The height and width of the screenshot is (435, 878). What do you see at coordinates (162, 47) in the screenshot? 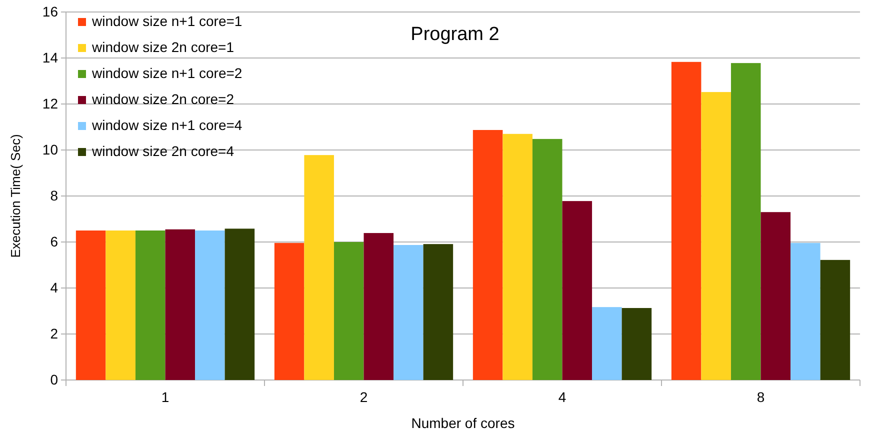
I see `legend-label: window size 2n core=1` at bounding box center [162, 47].